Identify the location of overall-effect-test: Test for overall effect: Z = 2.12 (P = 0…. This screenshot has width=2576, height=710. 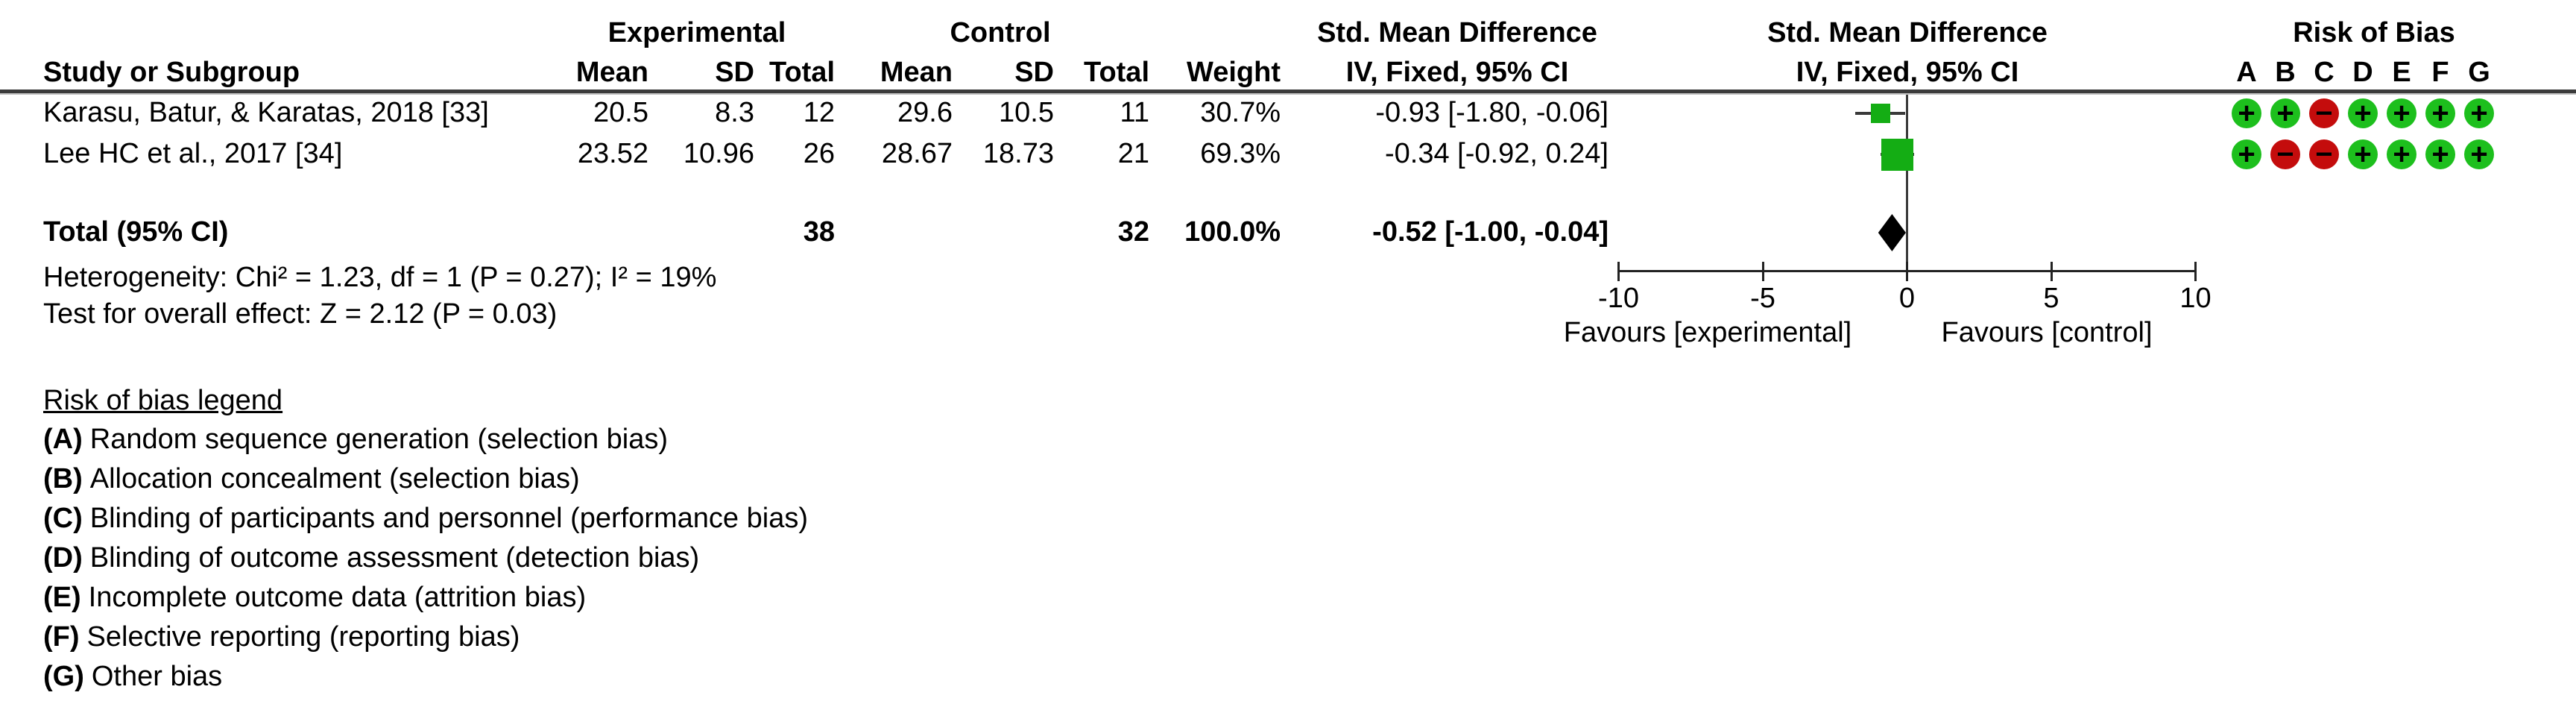
(300, 314).